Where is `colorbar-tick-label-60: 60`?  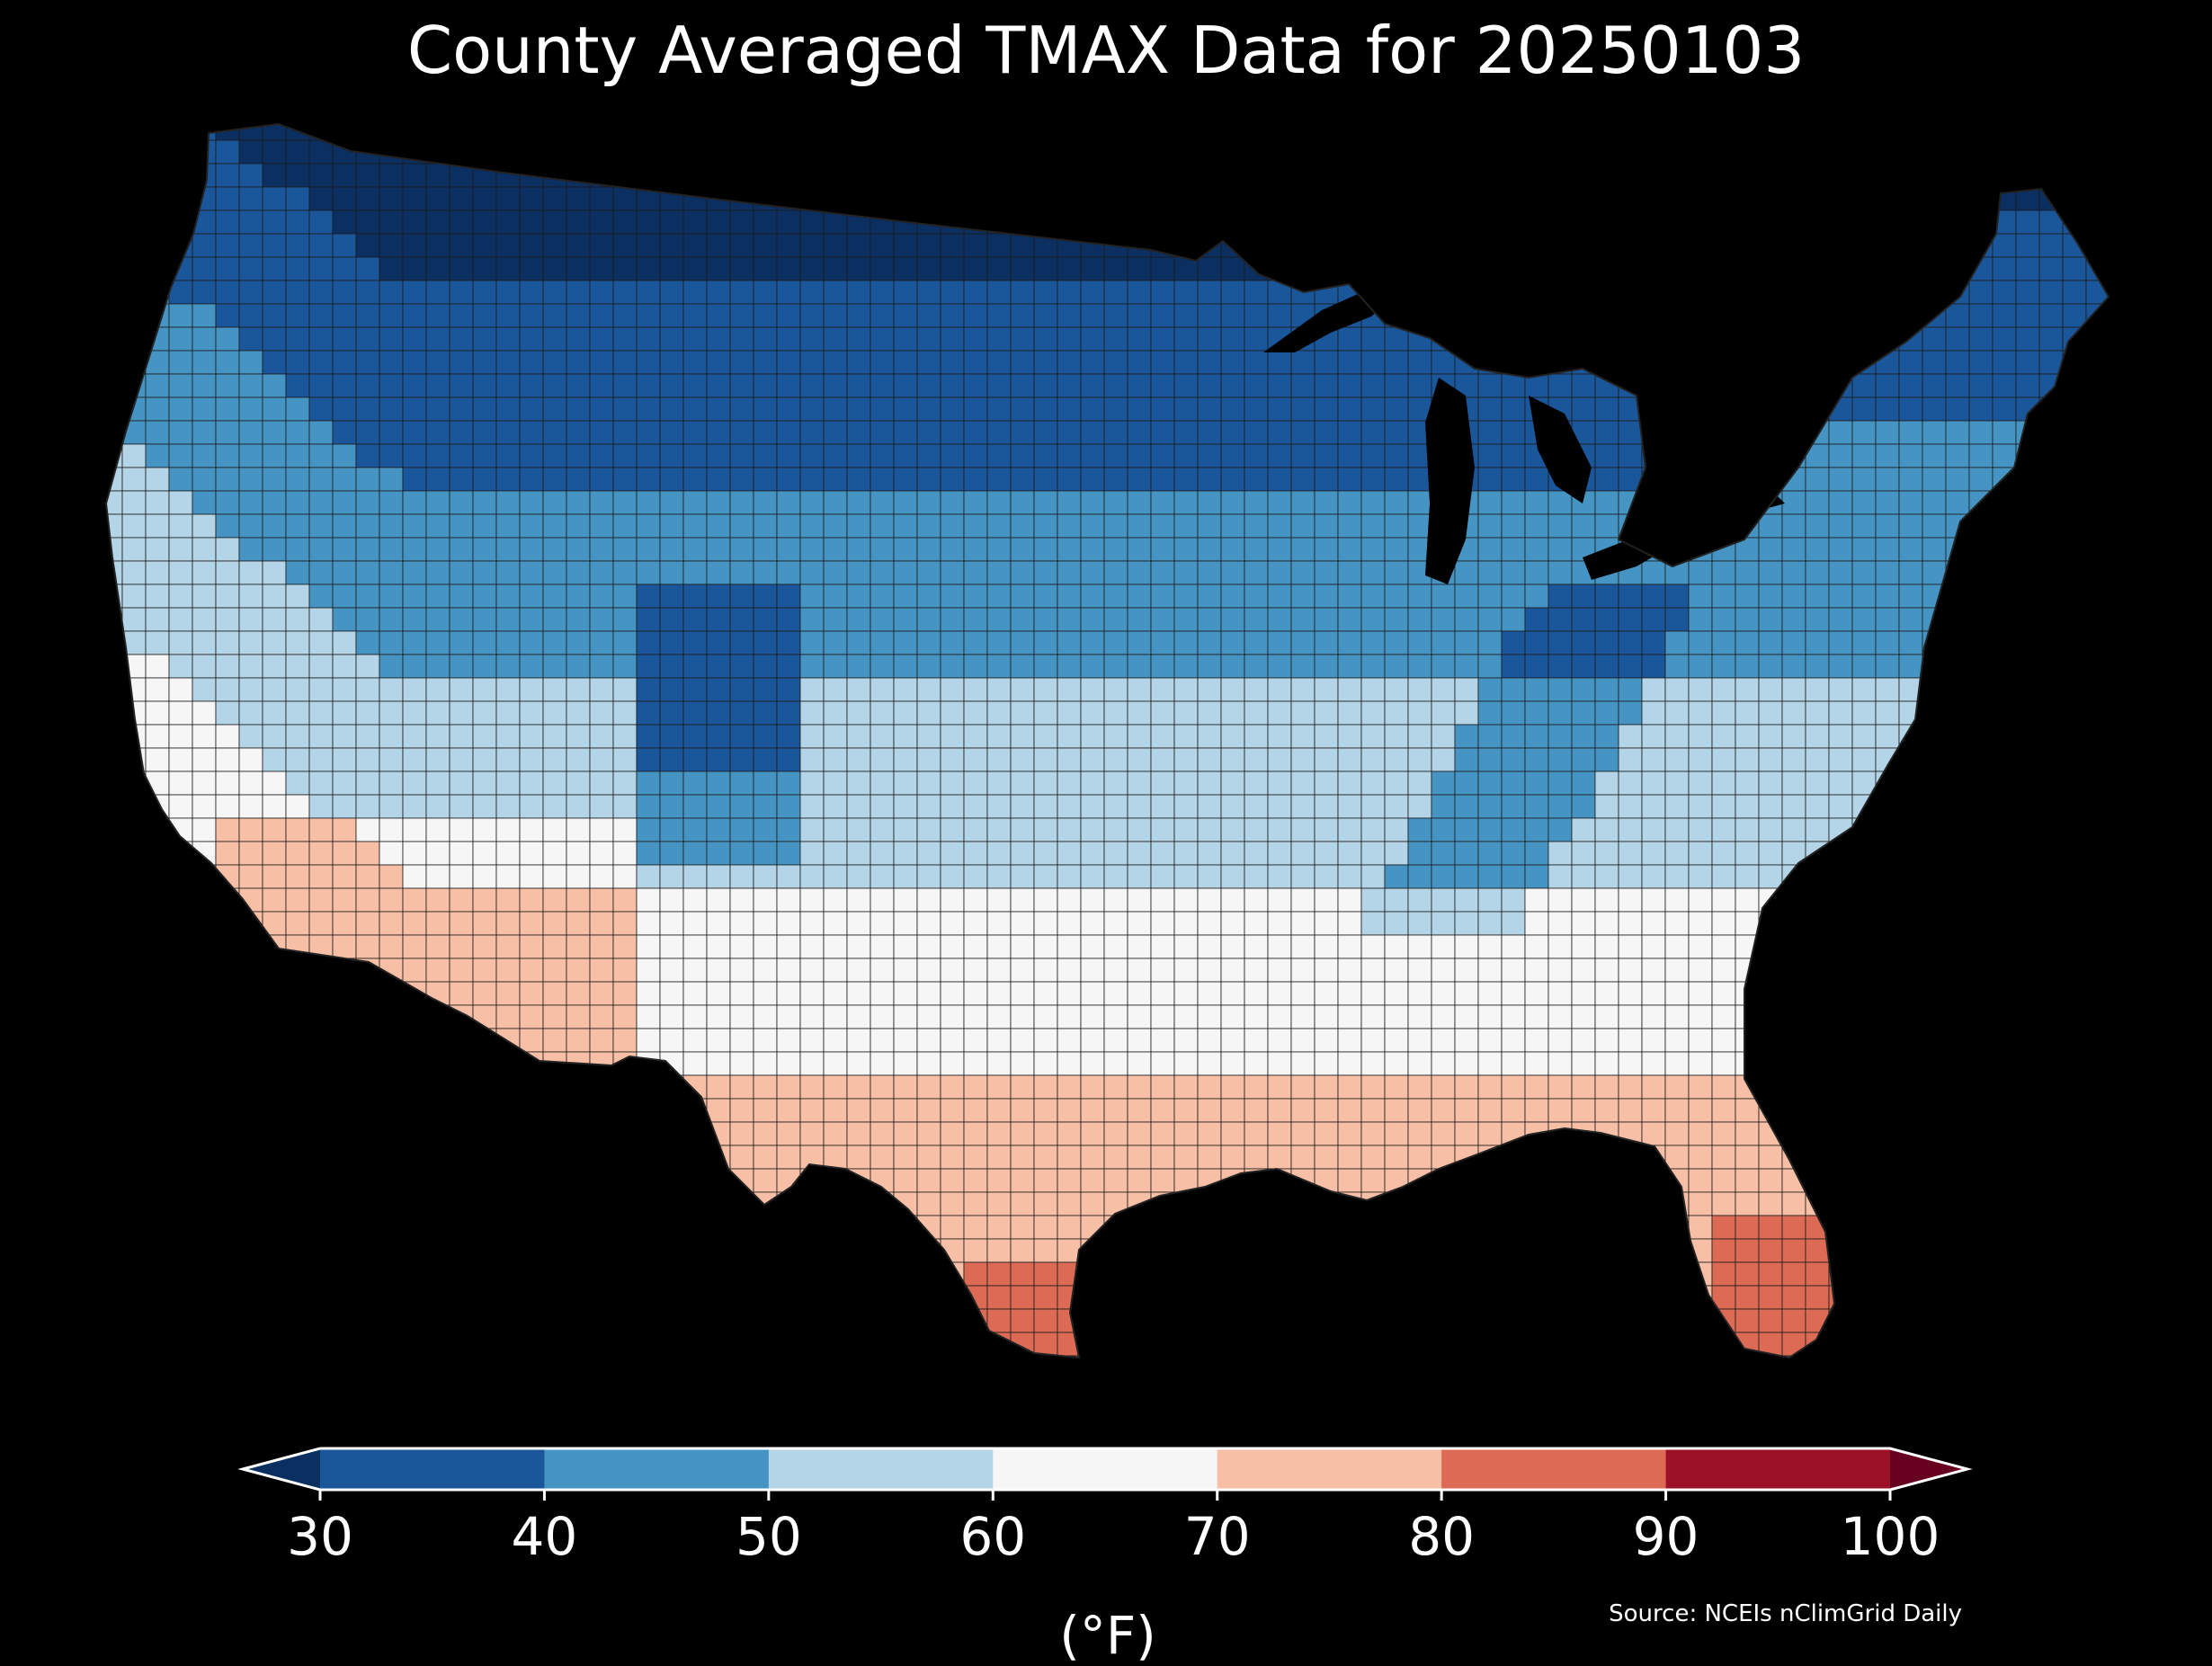 colorbar-tick-label-60: 60 is located at coordinates (993, 1537).